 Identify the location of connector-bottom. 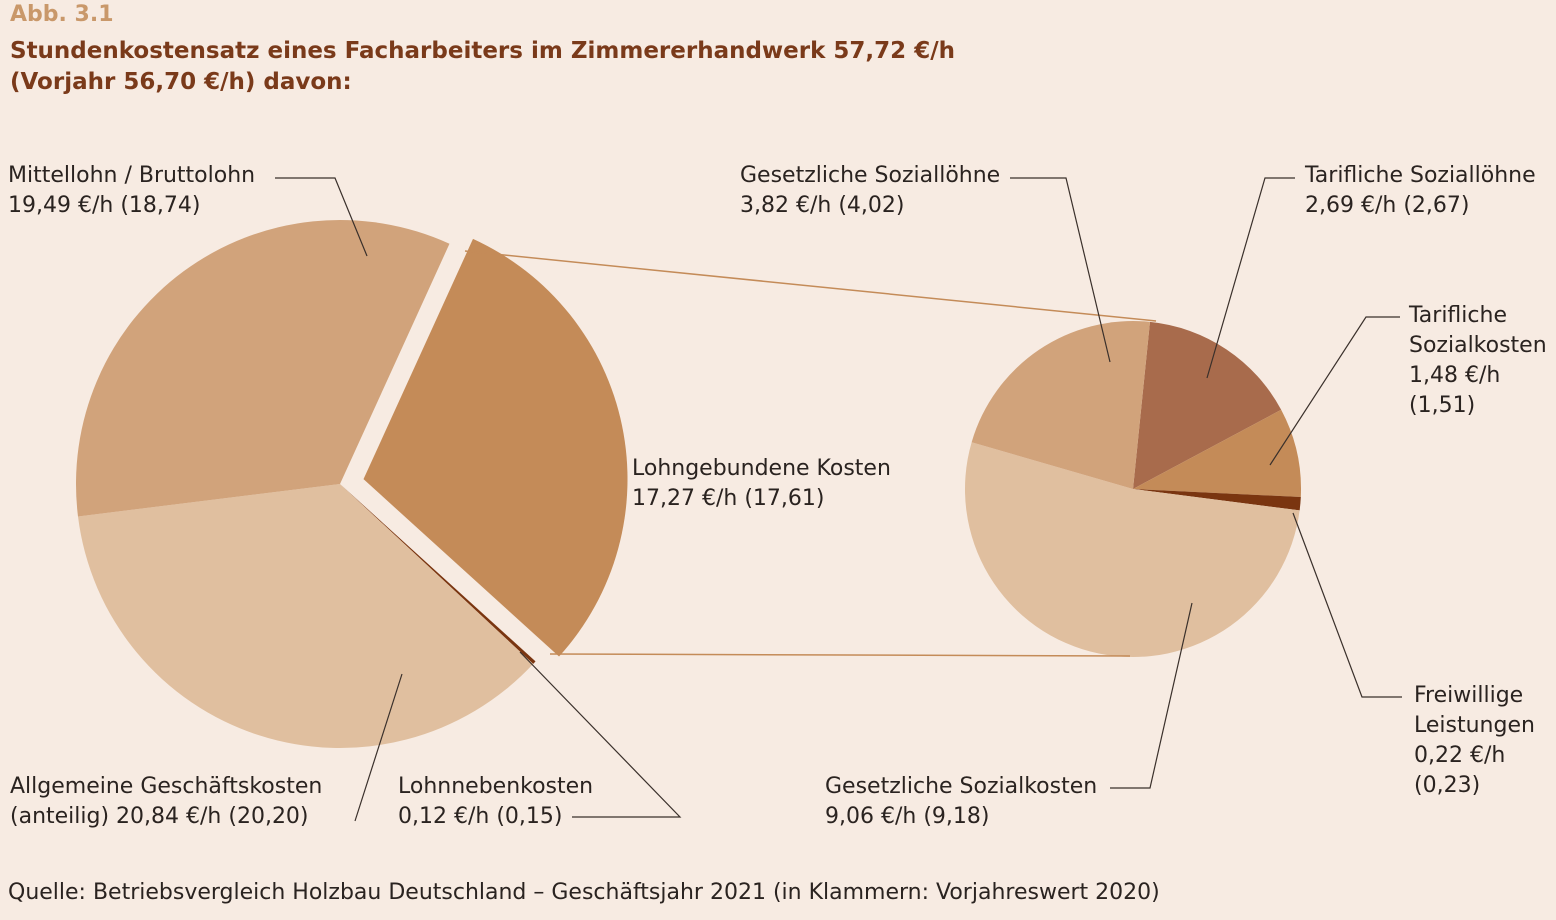
(840, 655).